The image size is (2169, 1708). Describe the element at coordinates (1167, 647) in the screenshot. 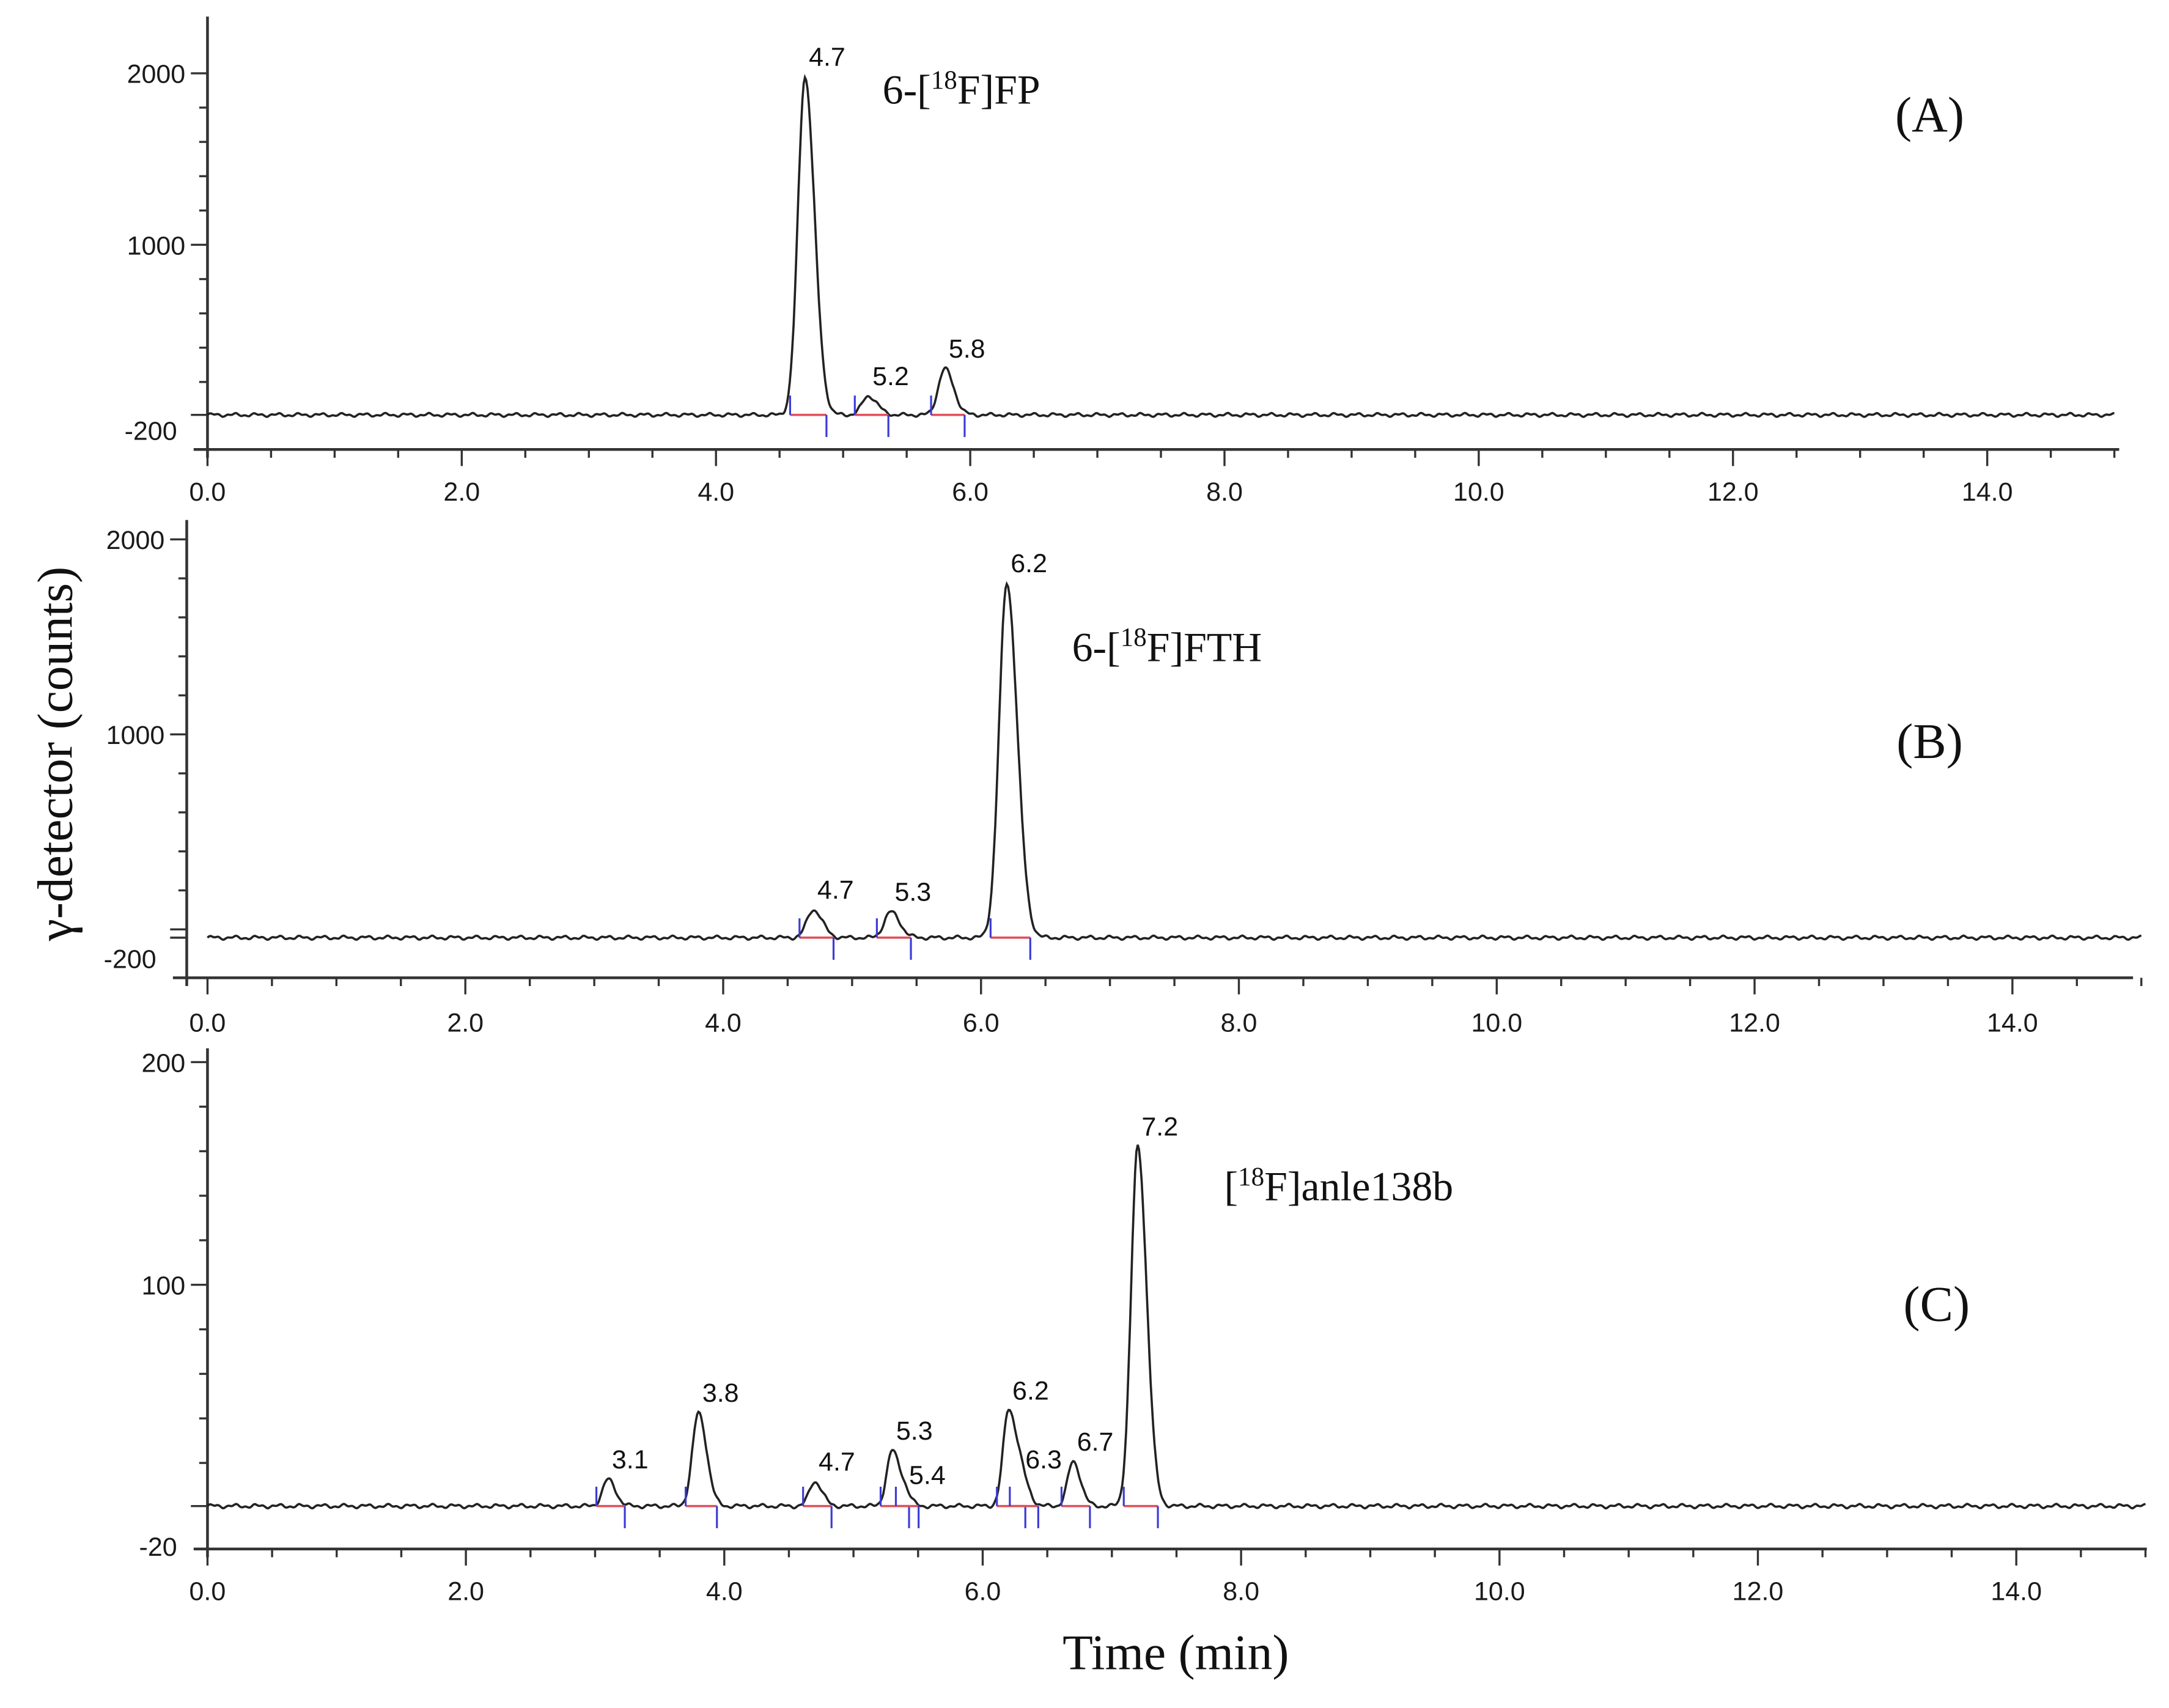

I see `compound-label: 6-[18F]FTH` at that location.